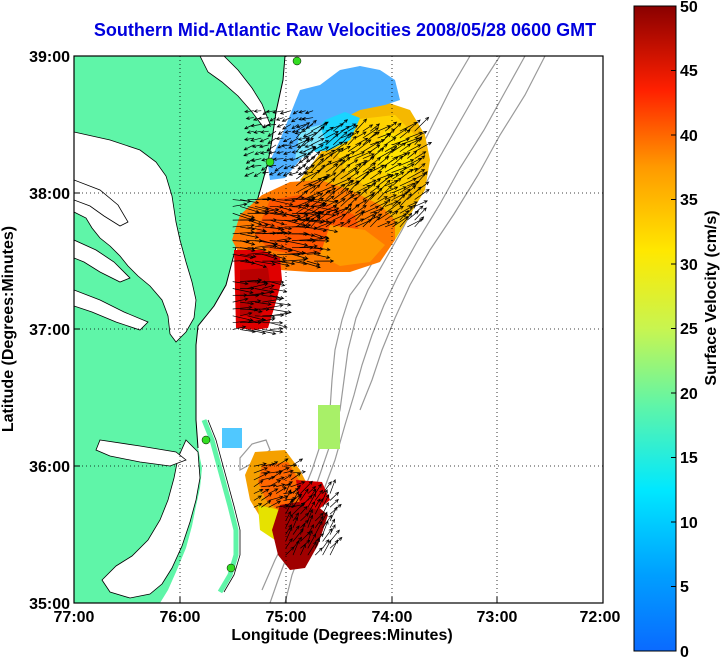 The height and width of the screenshot is (659, 724). I want to click on x-tick-label: 72:00, so click(600, 617).